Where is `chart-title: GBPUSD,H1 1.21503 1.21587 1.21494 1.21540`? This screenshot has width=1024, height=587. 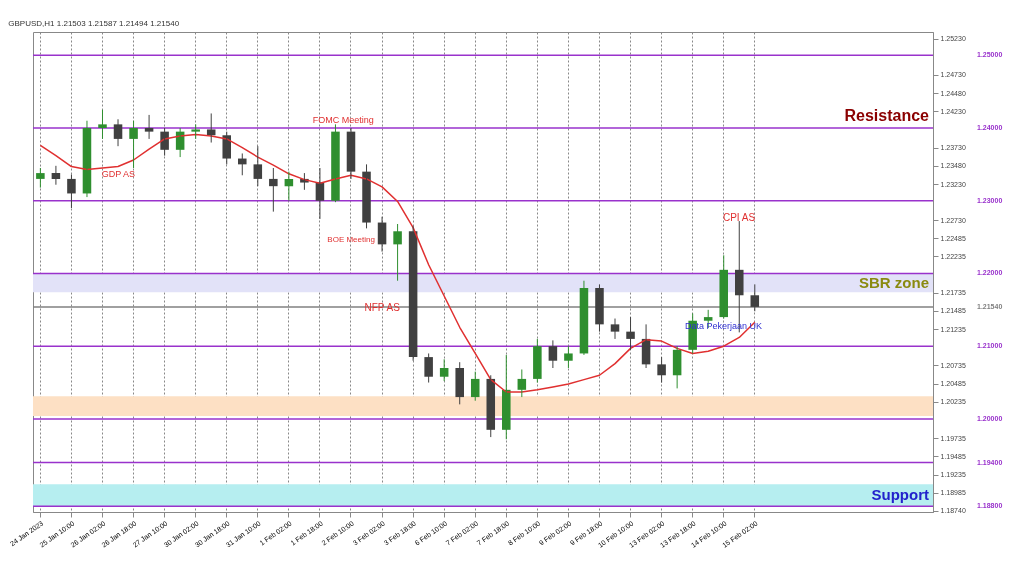
chart-title: GBPUSD,H1 1.21503 1.21587 1.21494 1.21540 is located at coordinates (94, 23).